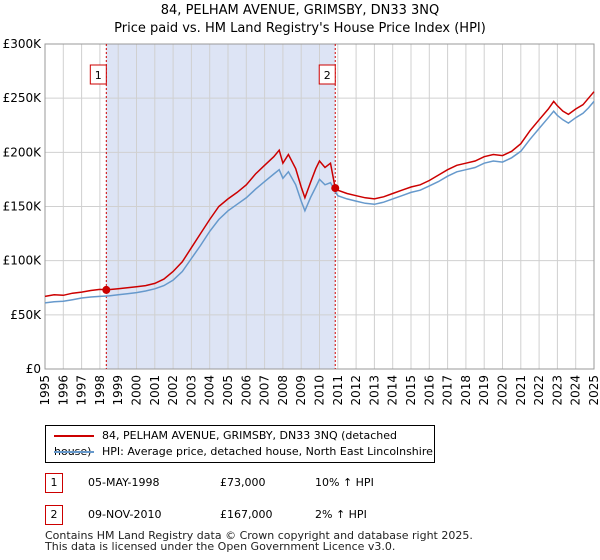  What do you see at coordinates (265, 390) in the screenshot?
I see `x-tick-label: 2007` at bounding box center [265, 390].